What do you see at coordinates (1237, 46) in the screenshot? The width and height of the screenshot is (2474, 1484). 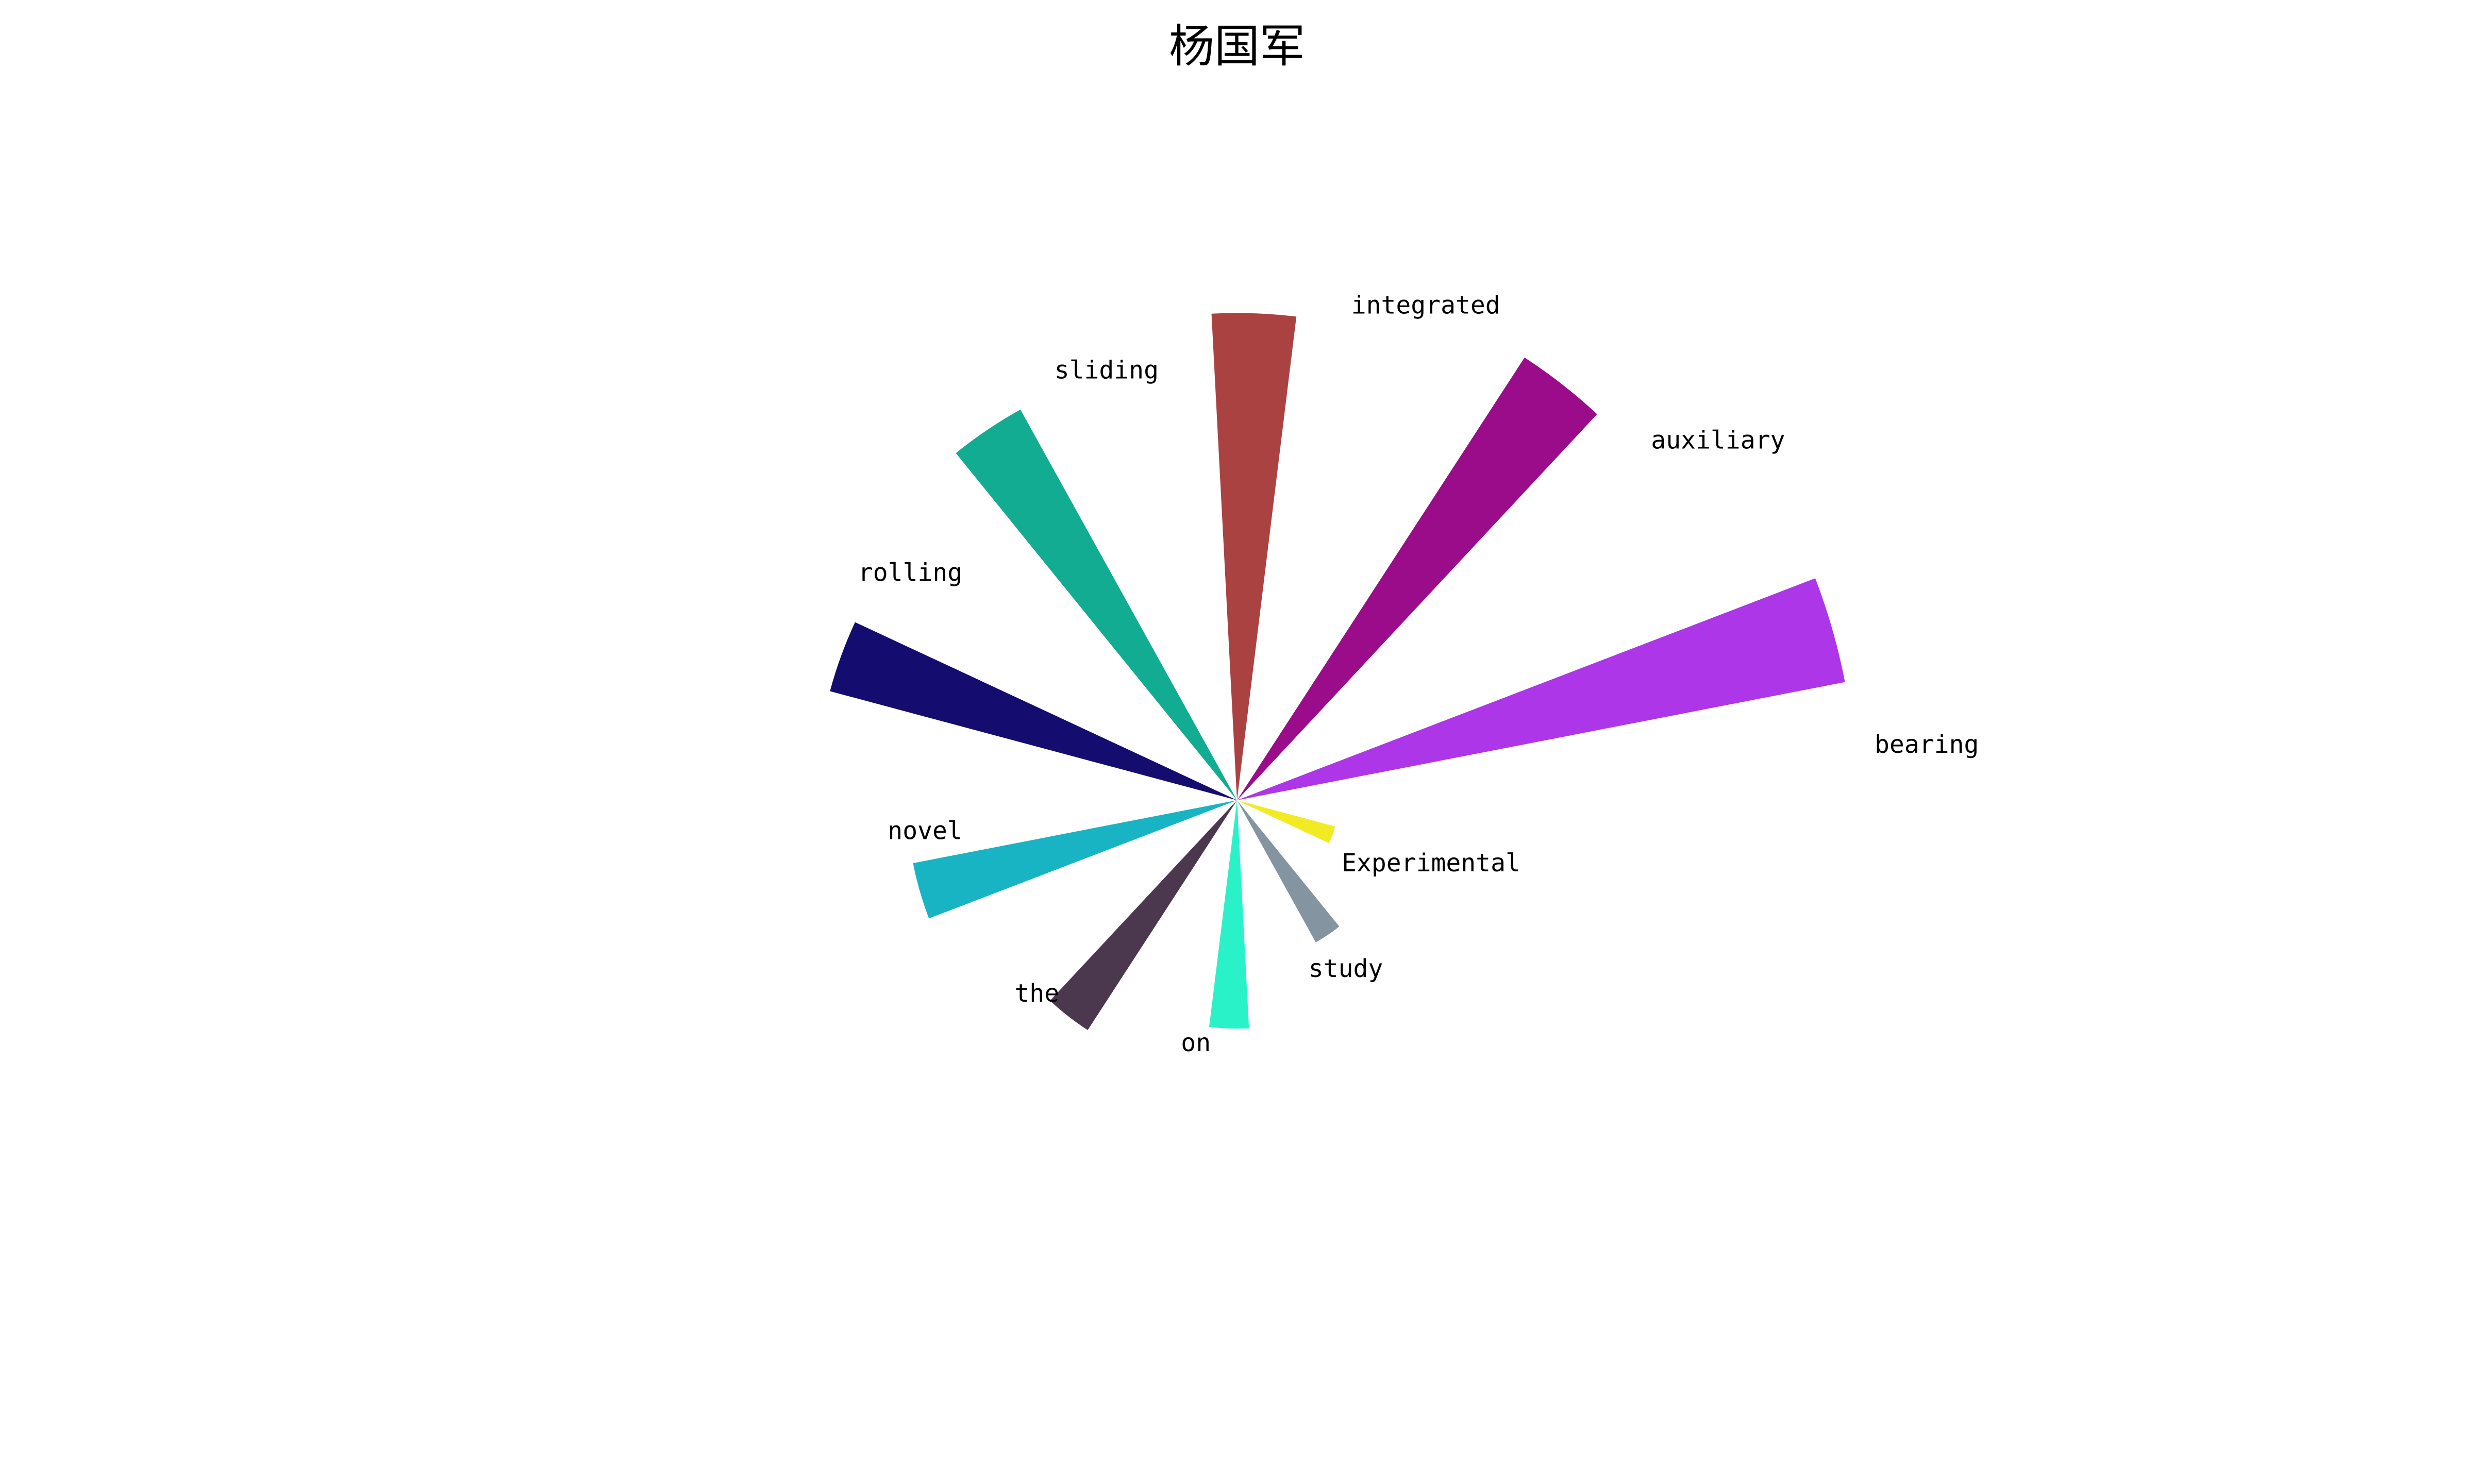 I see `chart-title: 杨国军` at bounding box center [1237, 46].